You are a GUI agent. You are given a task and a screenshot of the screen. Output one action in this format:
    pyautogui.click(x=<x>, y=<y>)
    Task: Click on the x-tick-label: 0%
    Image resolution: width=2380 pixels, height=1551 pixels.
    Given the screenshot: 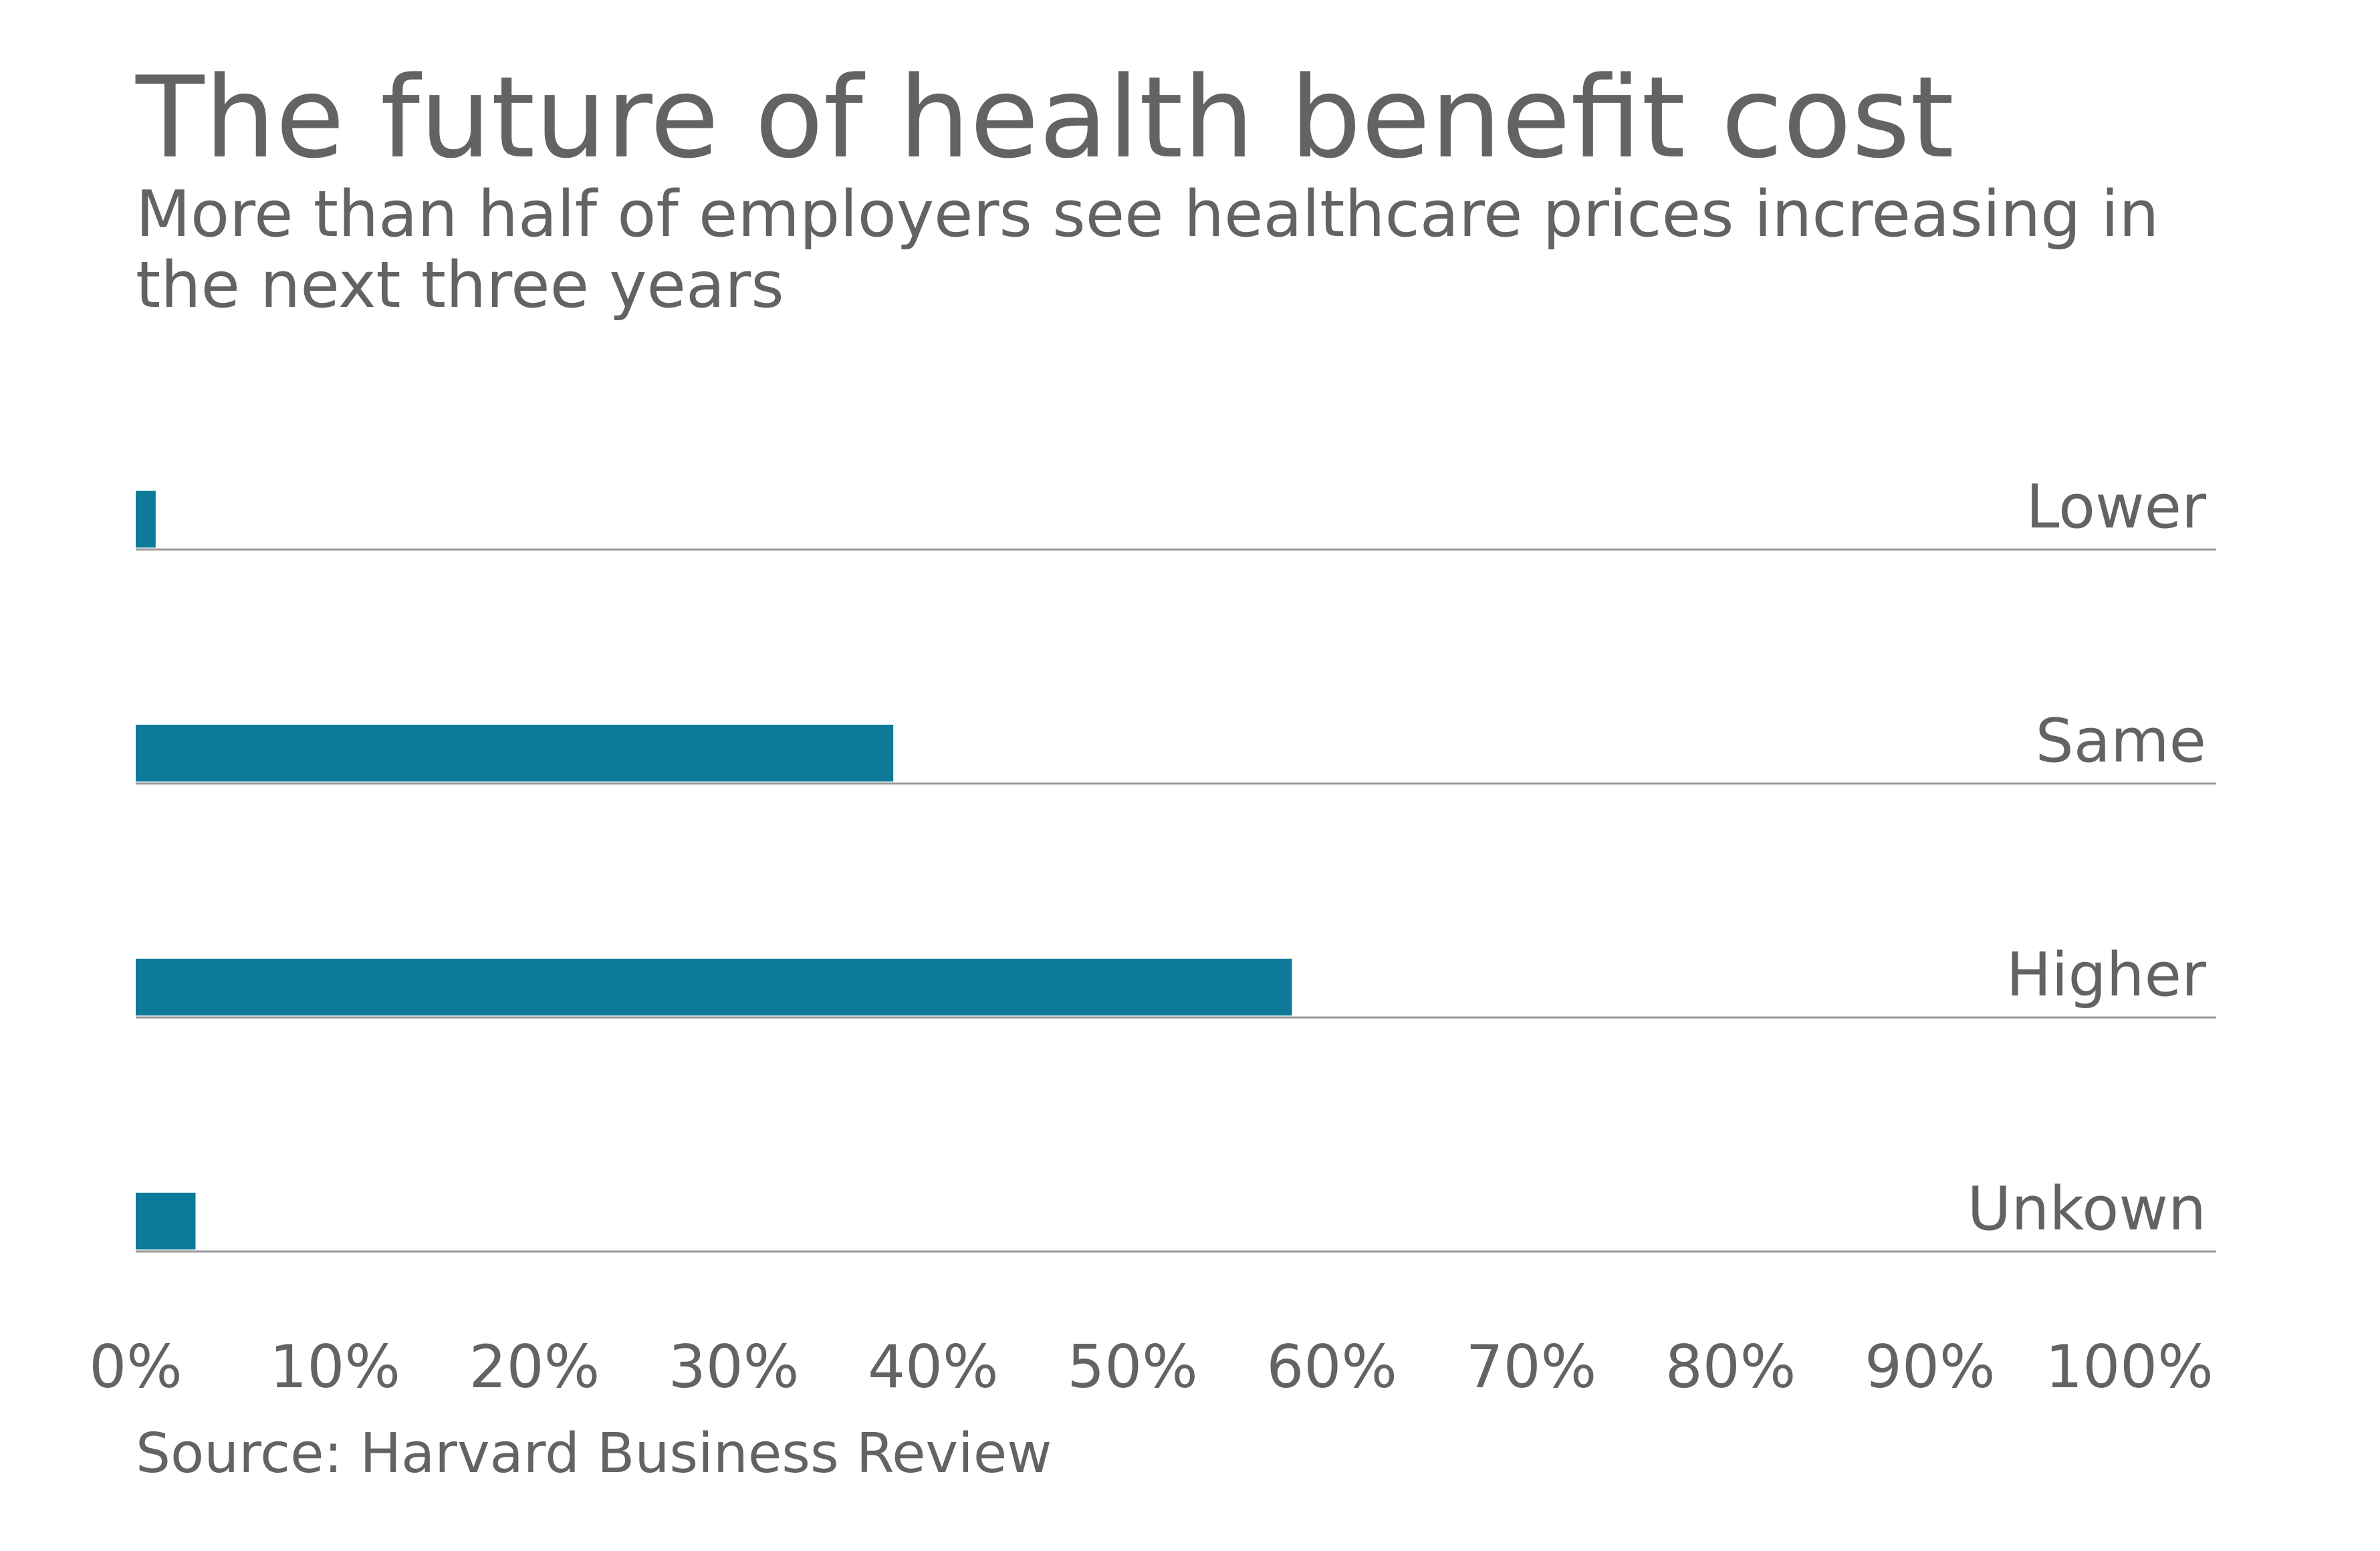 What is the action you would take?
    pyautogui.click(x=136, y=1366)
    